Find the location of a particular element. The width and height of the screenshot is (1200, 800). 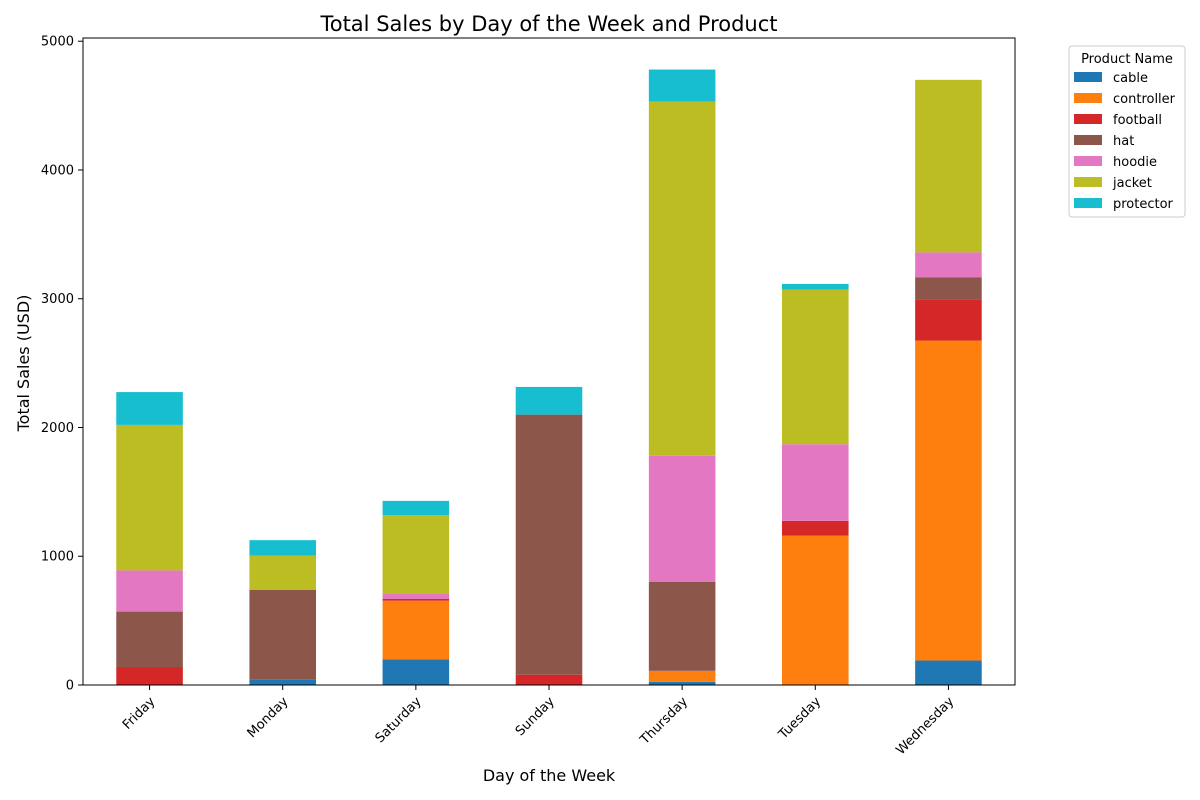

y-tick-label: 0 is located at coordinates (70, 686).